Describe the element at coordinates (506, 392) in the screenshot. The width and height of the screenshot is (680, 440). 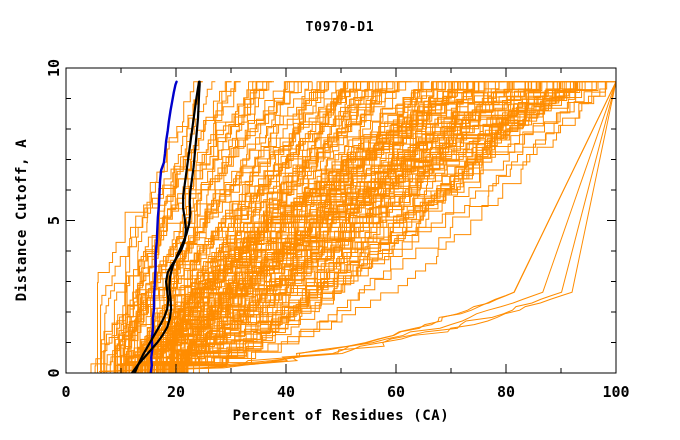
I see `x-tick-label: 80` at that location.